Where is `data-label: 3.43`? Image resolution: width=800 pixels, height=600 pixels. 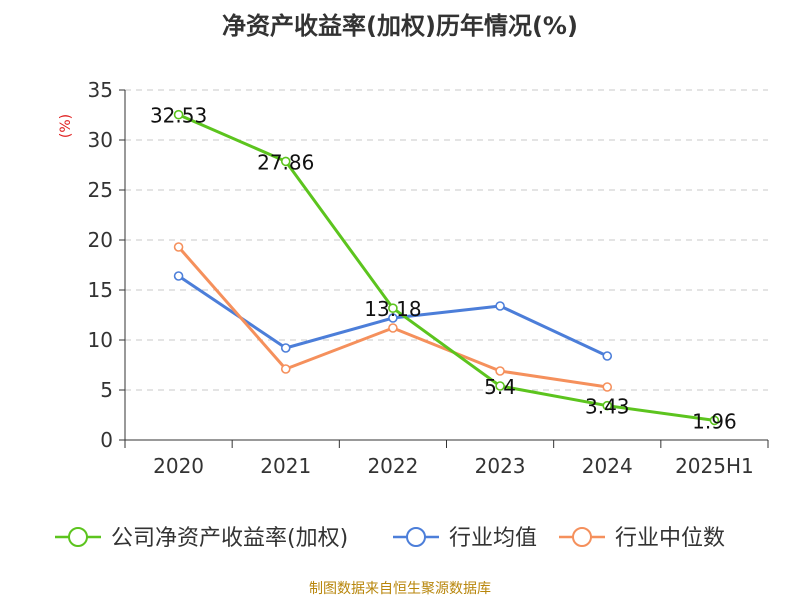
data-label: 3.43 is located at coordinates (607, 407).